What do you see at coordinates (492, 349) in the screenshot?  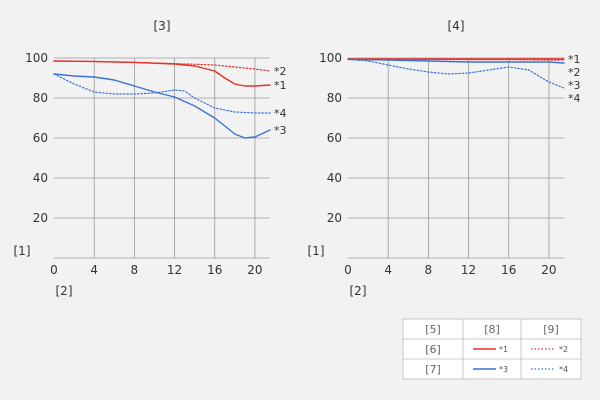 I see `legend-table: [5] [8] [9] [6] *1 *2 [7] *3 *4` at bounding box center [492, 349].